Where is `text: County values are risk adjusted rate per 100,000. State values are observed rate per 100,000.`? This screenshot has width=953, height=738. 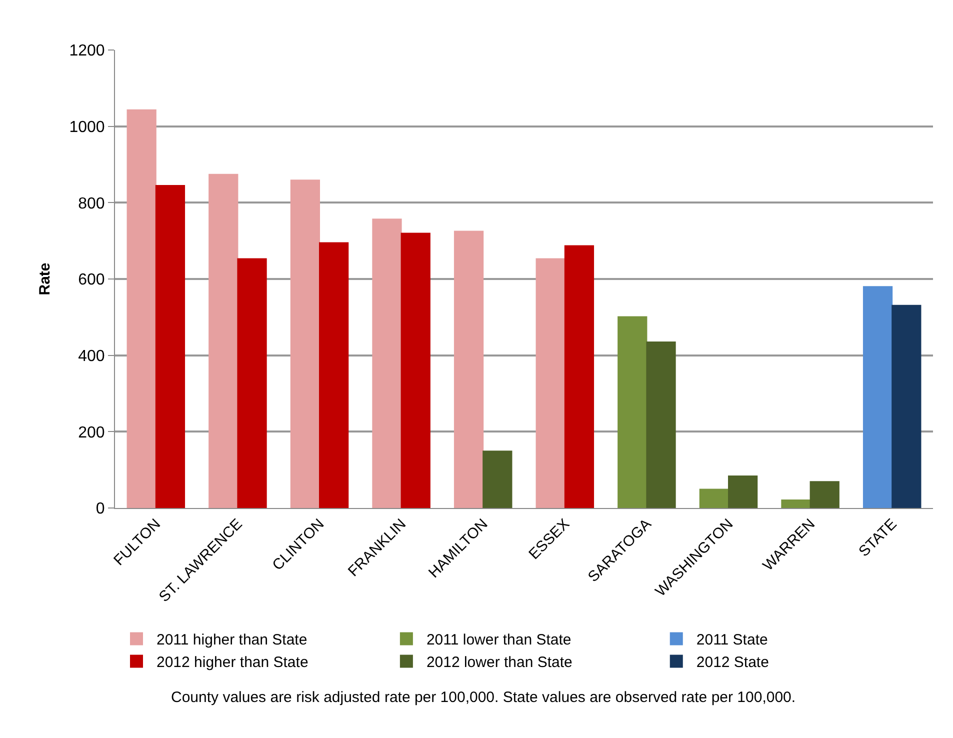 text: County values are risk adjusted rate per 100,000. State values are observed rate per 100,000. is located at coordinates (483, 697).